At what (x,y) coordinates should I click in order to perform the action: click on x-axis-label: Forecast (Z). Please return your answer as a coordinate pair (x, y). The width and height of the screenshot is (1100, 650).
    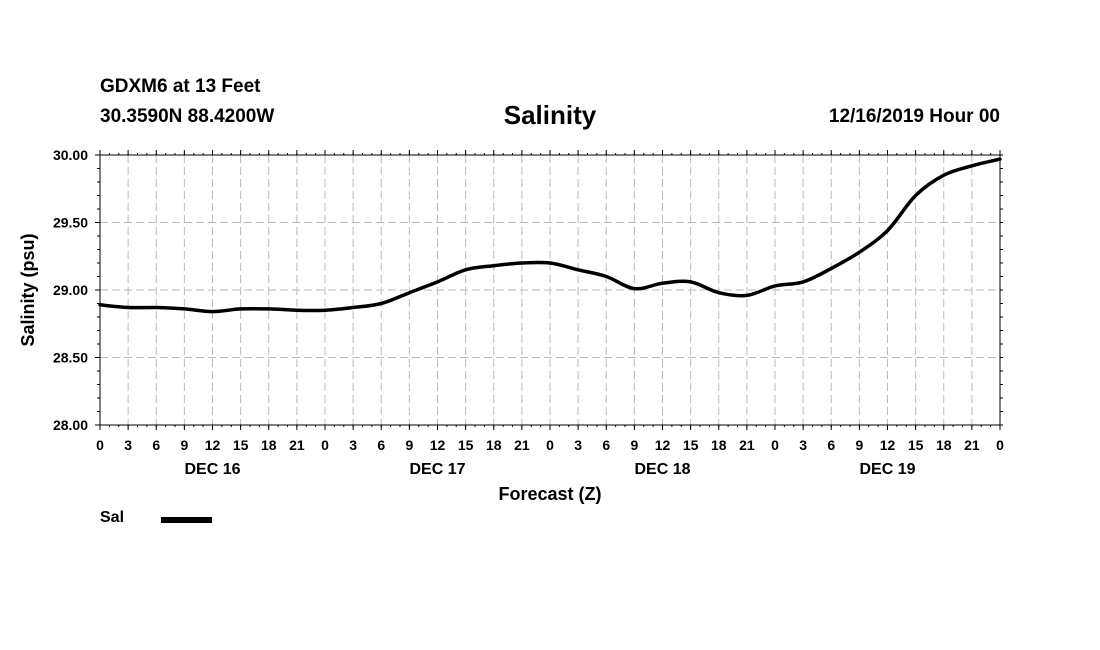
    Looking at the image, I should click on (549, 494).